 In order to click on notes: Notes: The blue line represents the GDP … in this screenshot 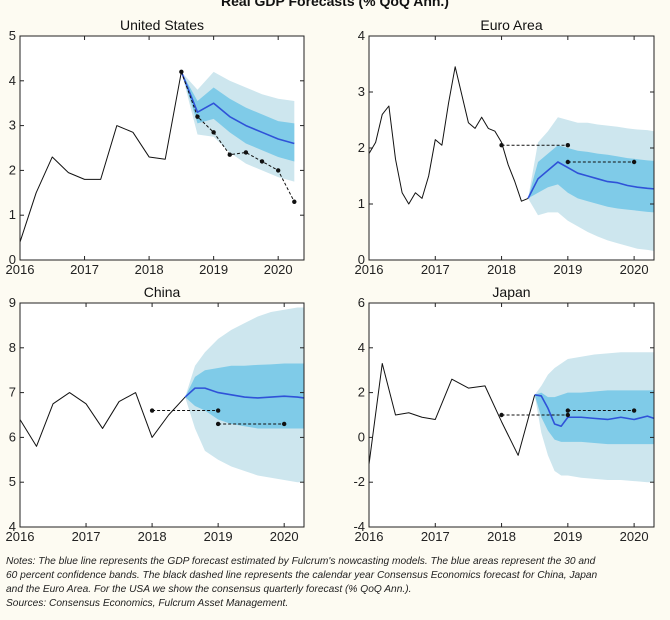, I will do `click(336, 583)`.